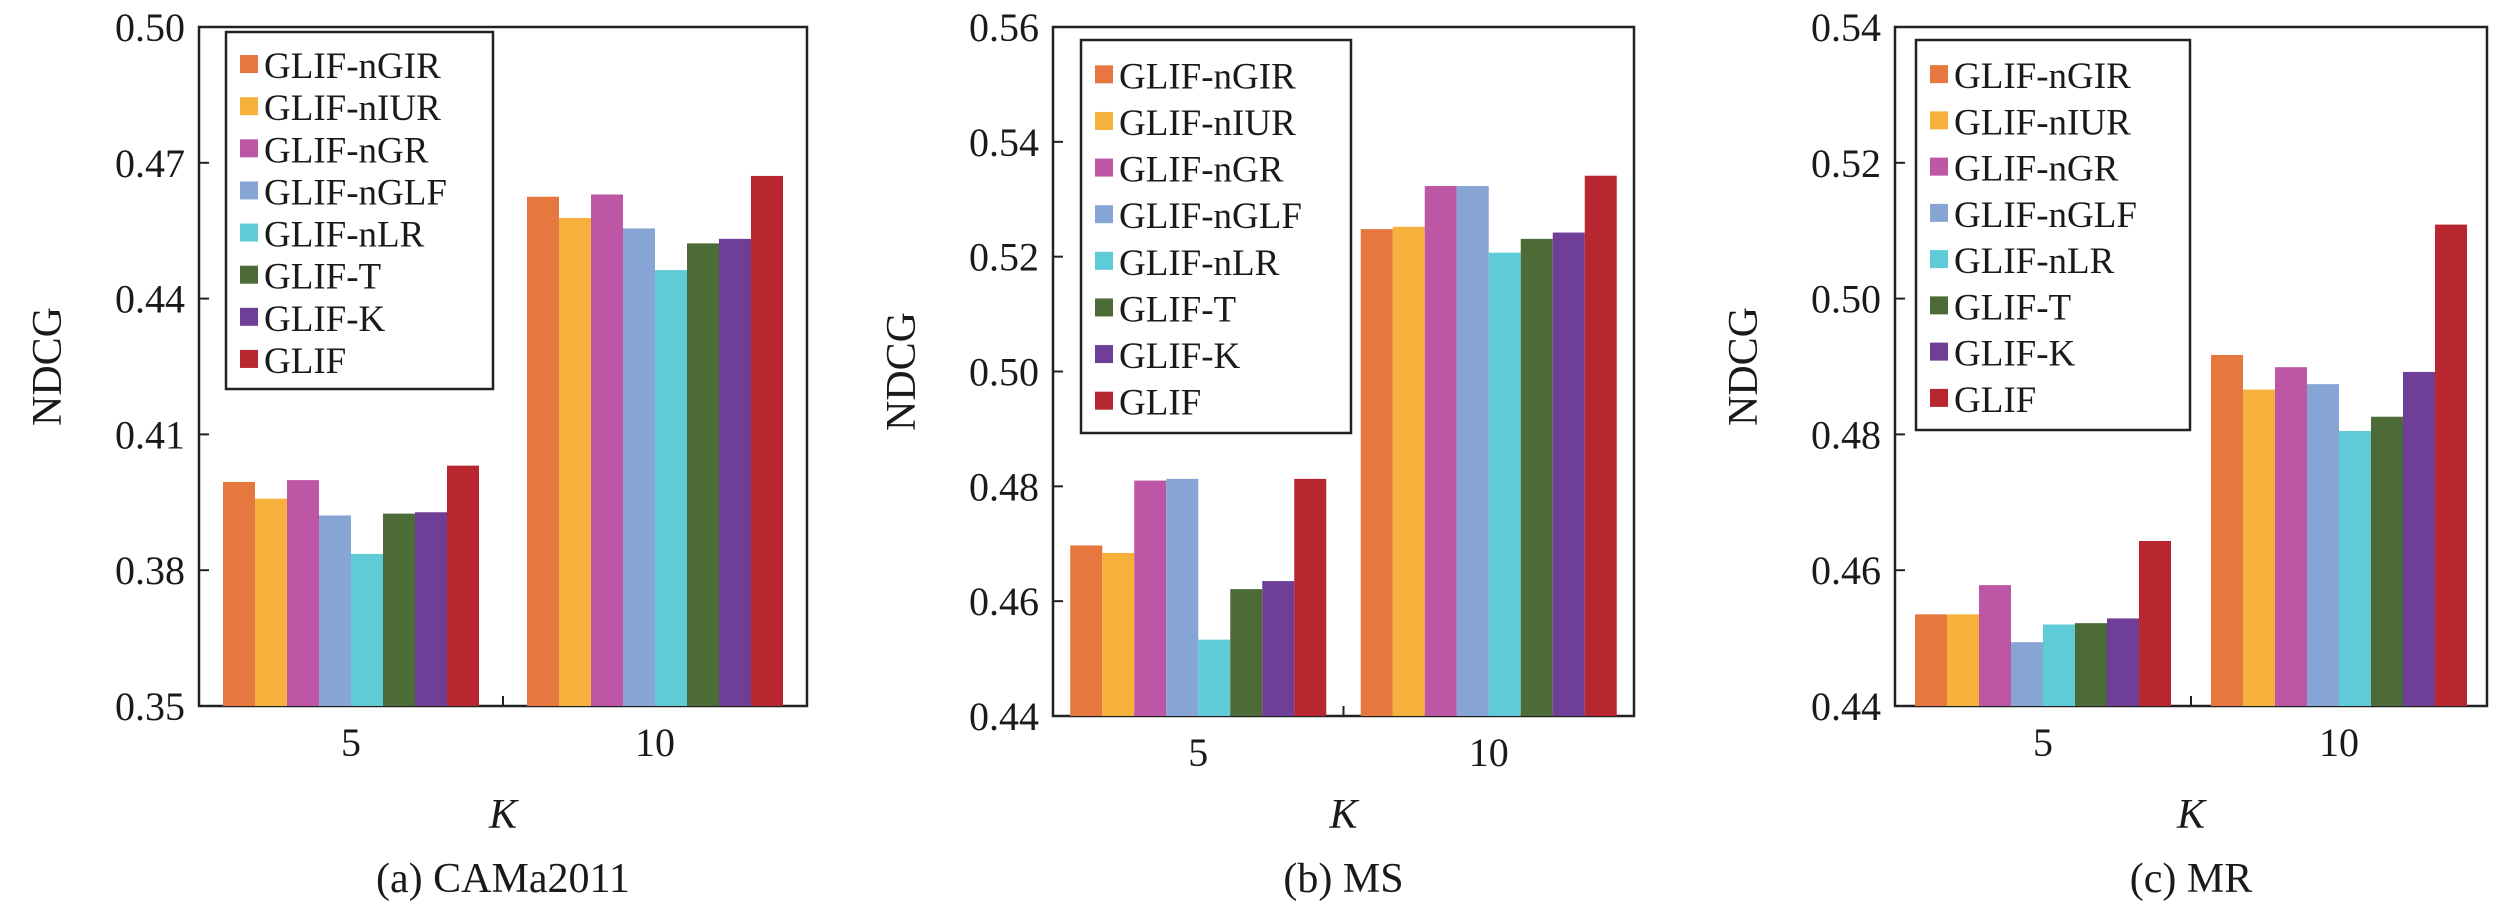  What do you see at coordinates (1004, 27) in the screenshot?
I see `y-tick-label: 0.56` at bounding box center [1004, 27].